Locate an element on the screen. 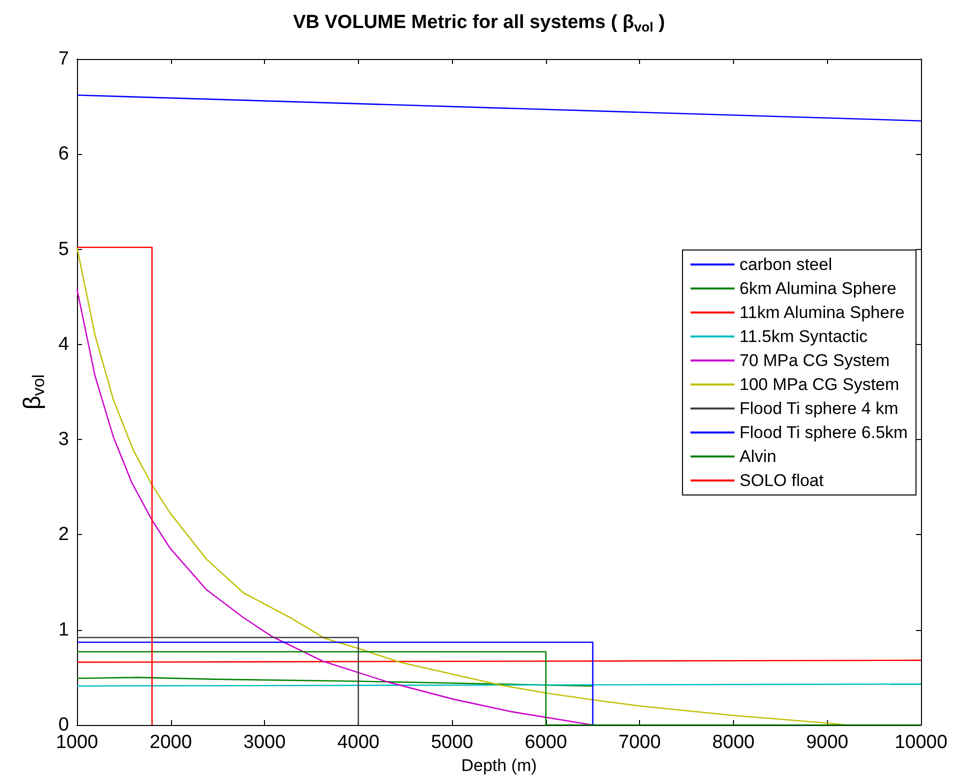  legend-label: 70 MPa CG System is located at coordinates (815, 360).